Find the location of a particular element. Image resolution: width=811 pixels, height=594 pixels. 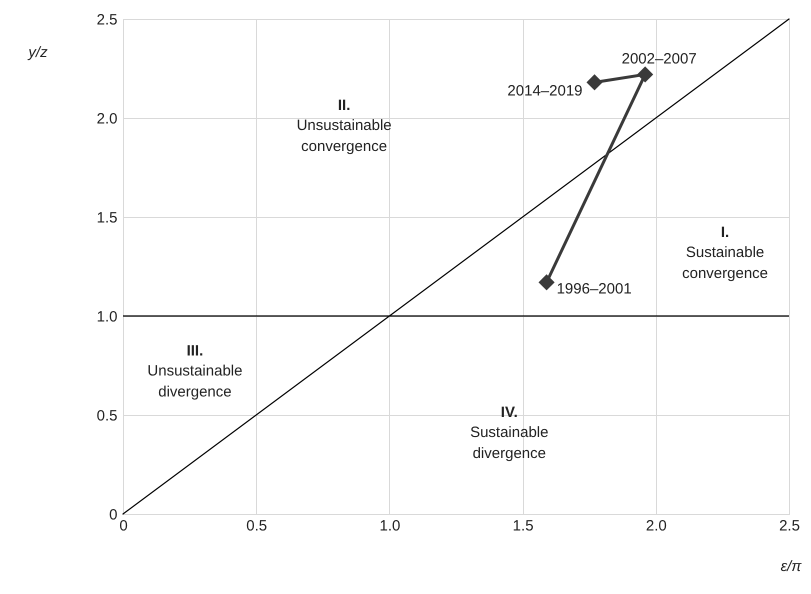

annotation: 2002–2007 is located at coordinates (659, 59).